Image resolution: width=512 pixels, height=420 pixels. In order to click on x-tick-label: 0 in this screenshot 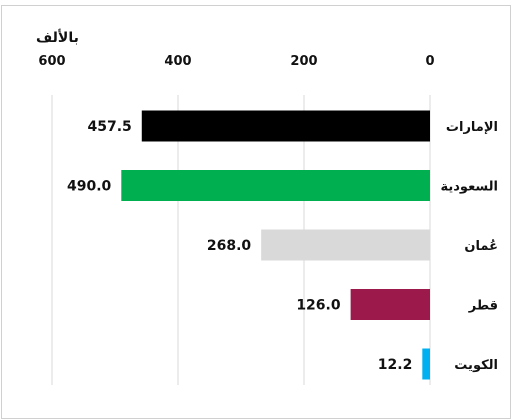, I will do `click(429, 61)`.